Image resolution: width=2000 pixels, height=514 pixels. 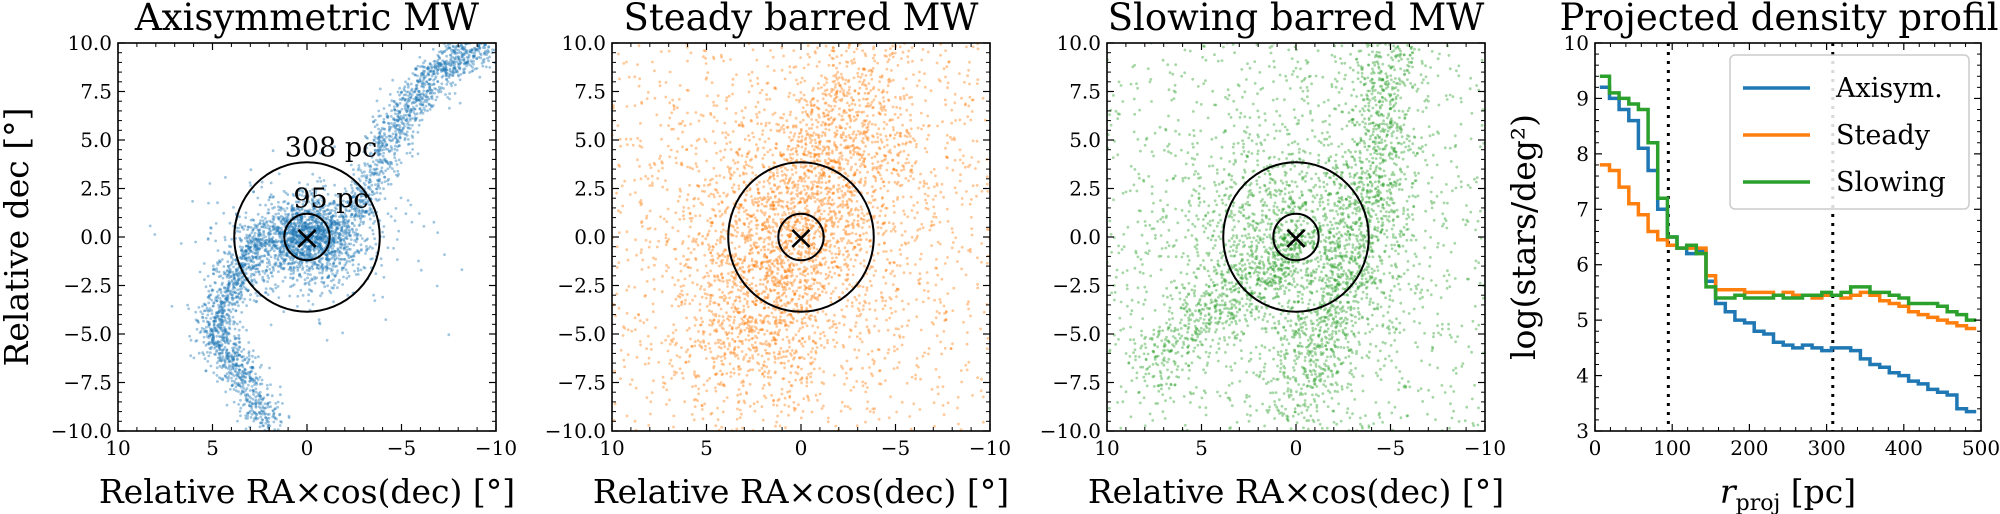 What do you see at coordinates (322, 237) in the screenshot?
I see `scatter-cloud` at bounding box center [322, 237].